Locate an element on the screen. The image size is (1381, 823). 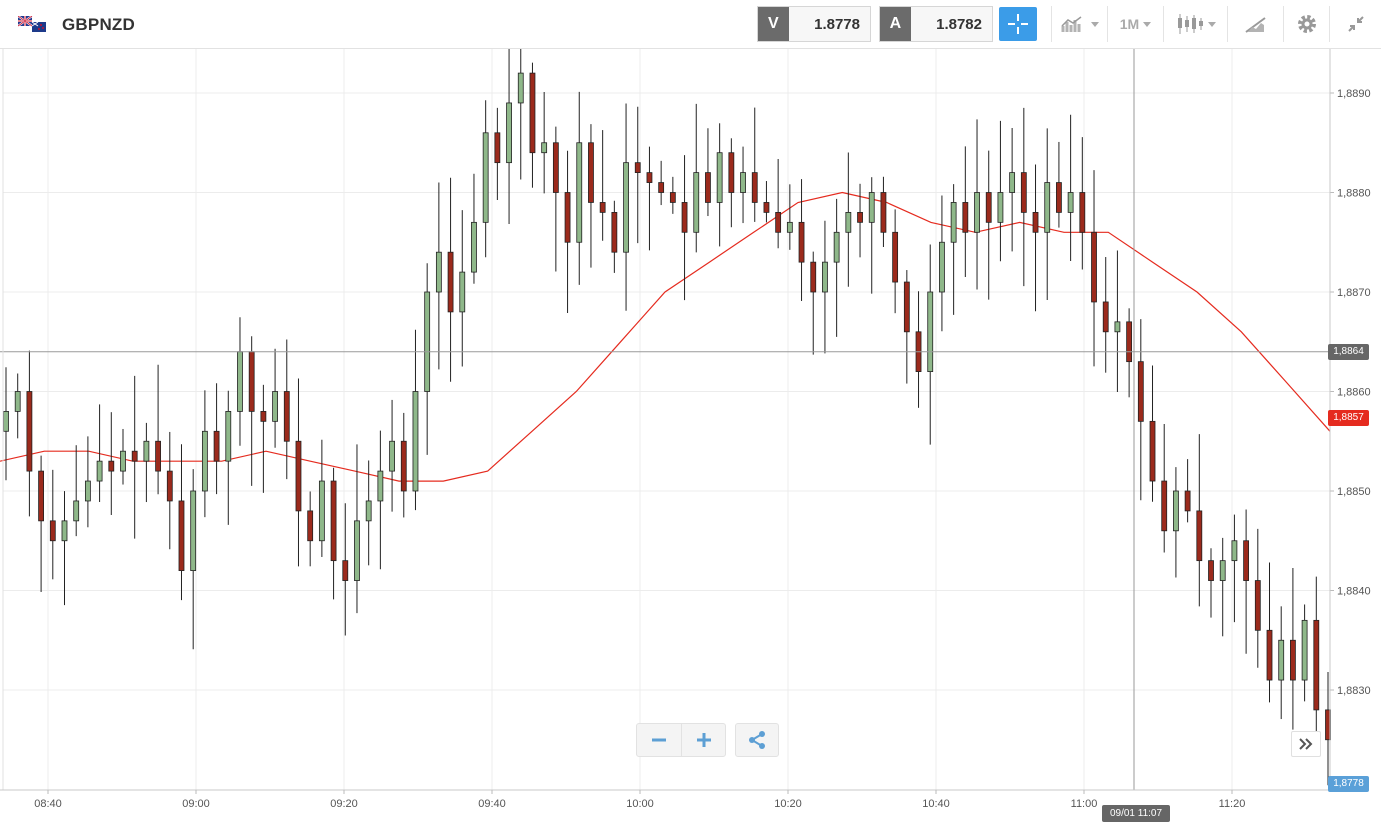
collapse-button is located at coordinates (1355, 24).